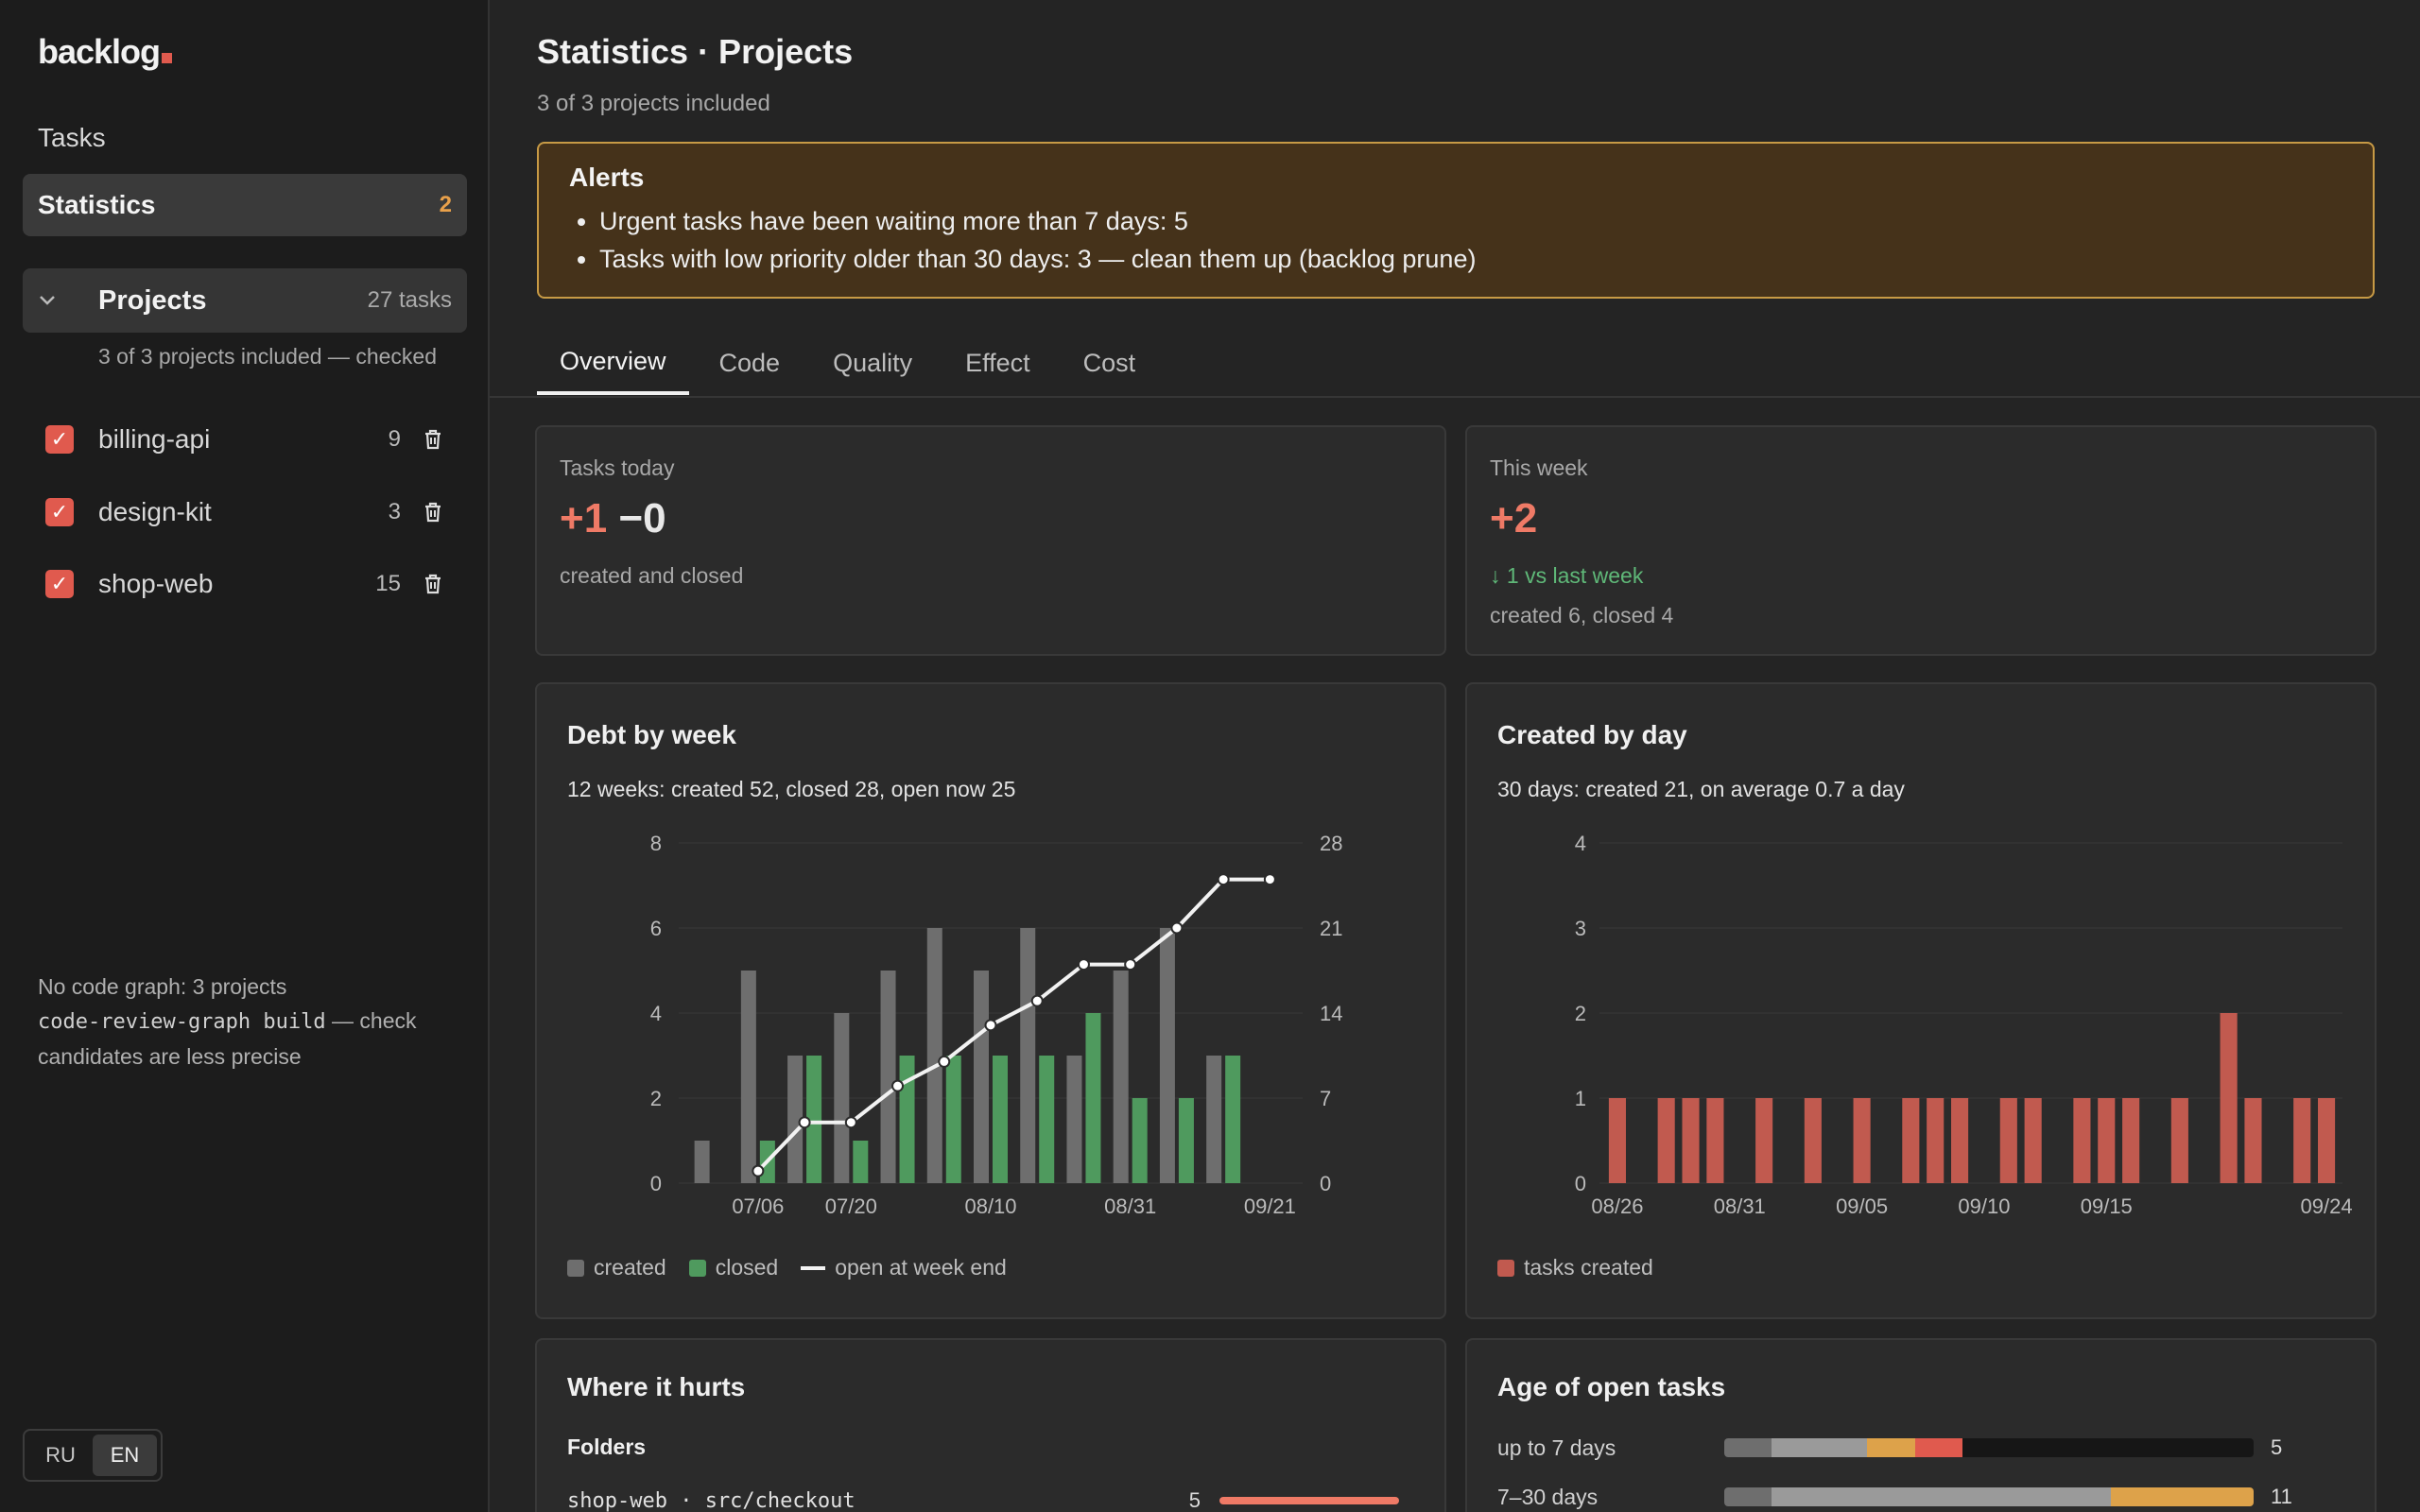  What do you see at coordinates (1617, 1206) in the screenshot?
I see `x-tick-label: 08/26` at bounding box center [1617, 1206].